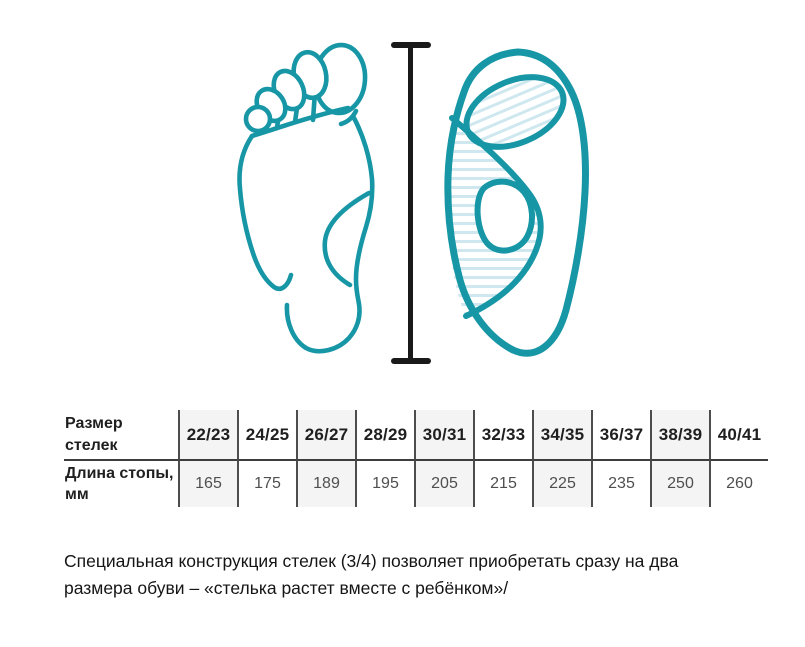  What do you see at coordinates (620, 484) in the screenshot?
I see `length-cell: 235` at bounding box center [620, 484].